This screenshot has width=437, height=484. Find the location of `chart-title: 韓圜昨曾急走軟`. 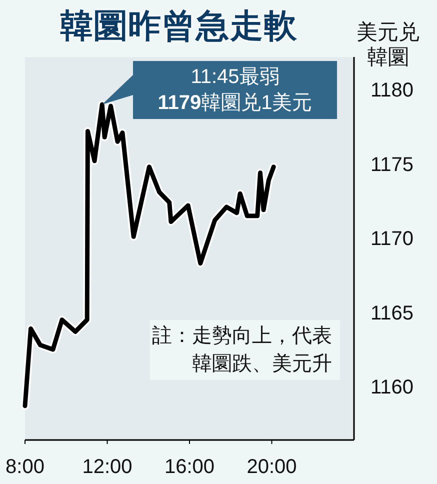

chart-title: 韓圜昨曾急走軟 is located at coordinates (179, 26).